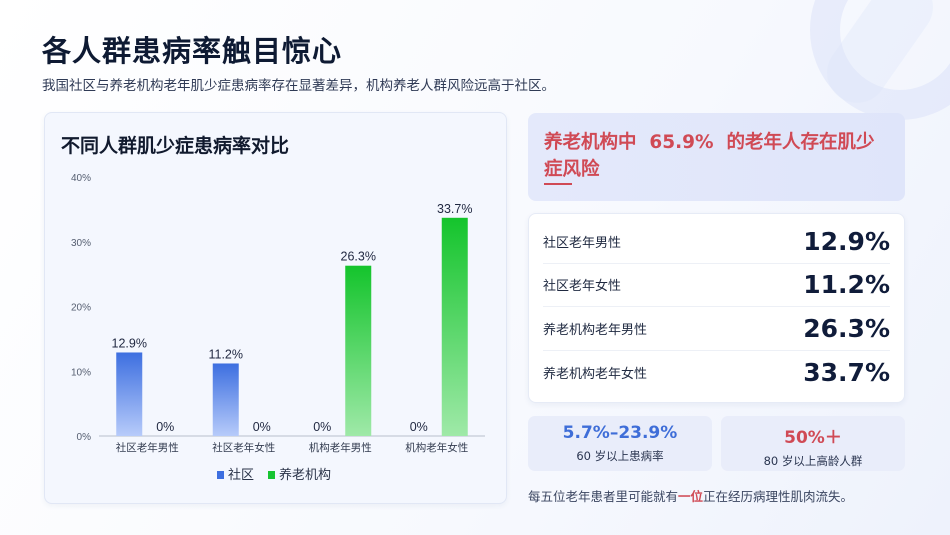 This screenshot has width=950, height=535. I want to click on stat-row: 养老机构老年男性 26.3%, so click(716, 329).